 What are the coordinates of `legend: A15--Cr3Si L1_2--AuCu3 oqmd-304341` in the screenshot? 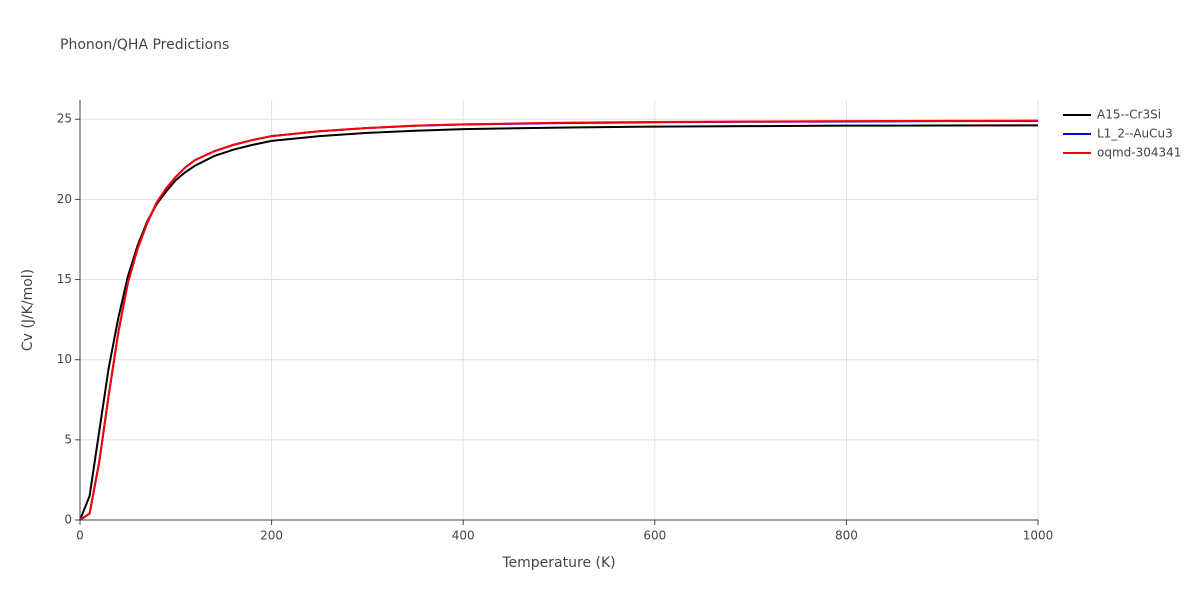 It's located at (1122, 134).